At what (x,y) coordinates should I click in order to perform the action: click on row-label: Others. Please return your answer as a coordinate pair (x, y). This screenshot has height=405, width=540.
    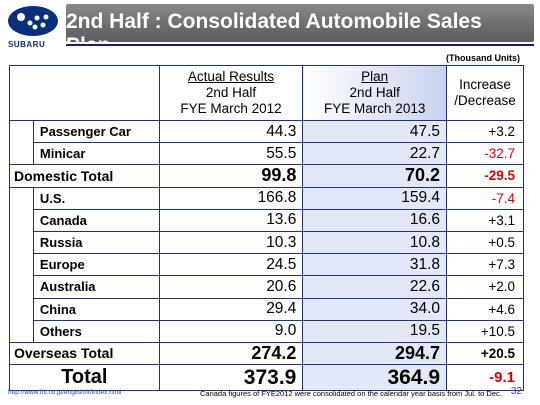
    Looking at the image, I should click on (96, 331).